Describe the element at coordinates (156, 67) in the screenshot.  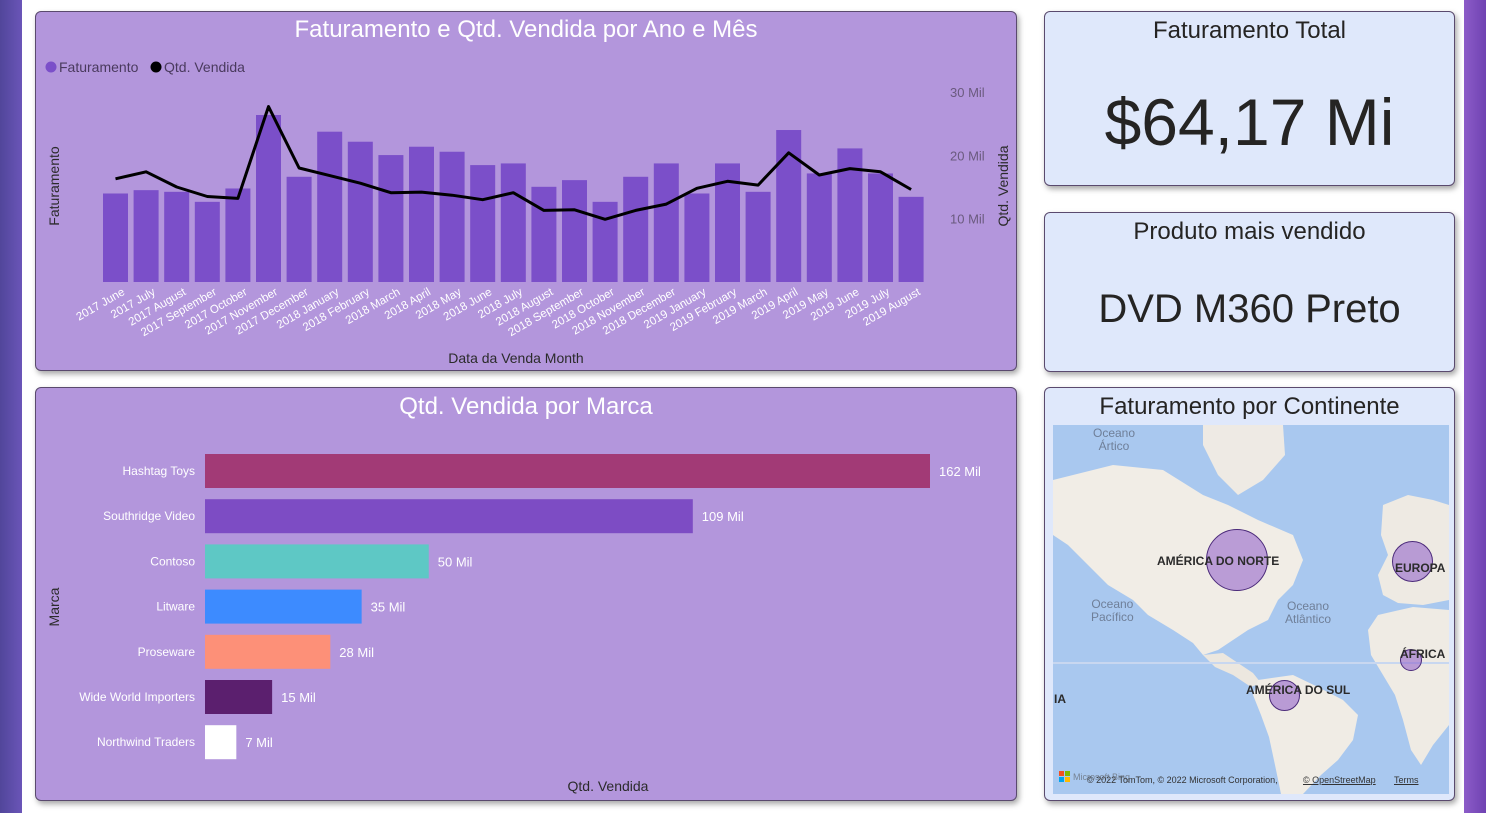
I see `legend-marker-qtd-vendida` at that location.